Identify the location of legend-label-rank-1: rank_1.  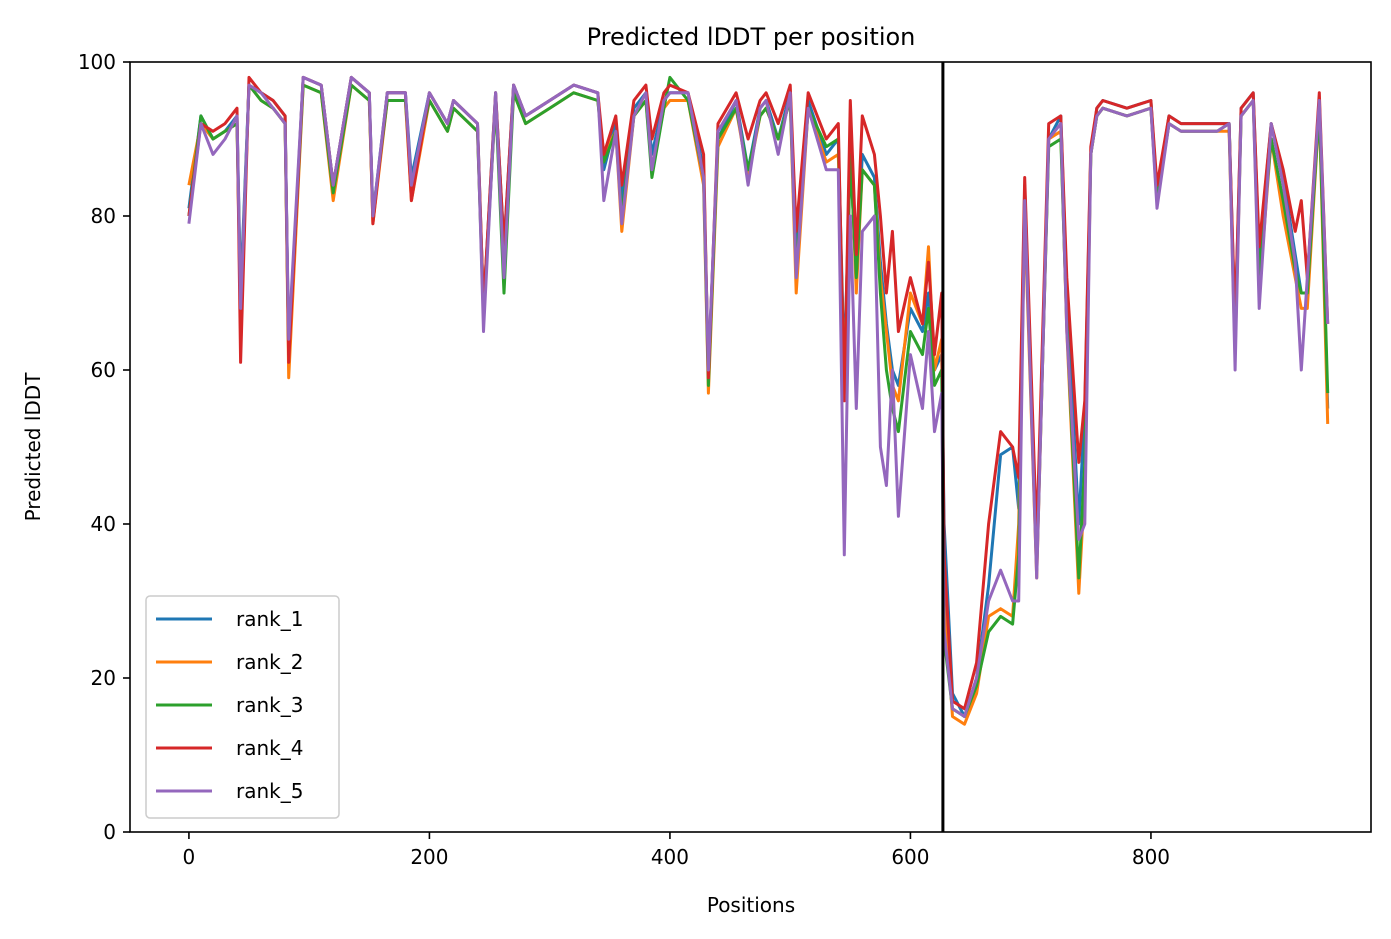
(269, 619).